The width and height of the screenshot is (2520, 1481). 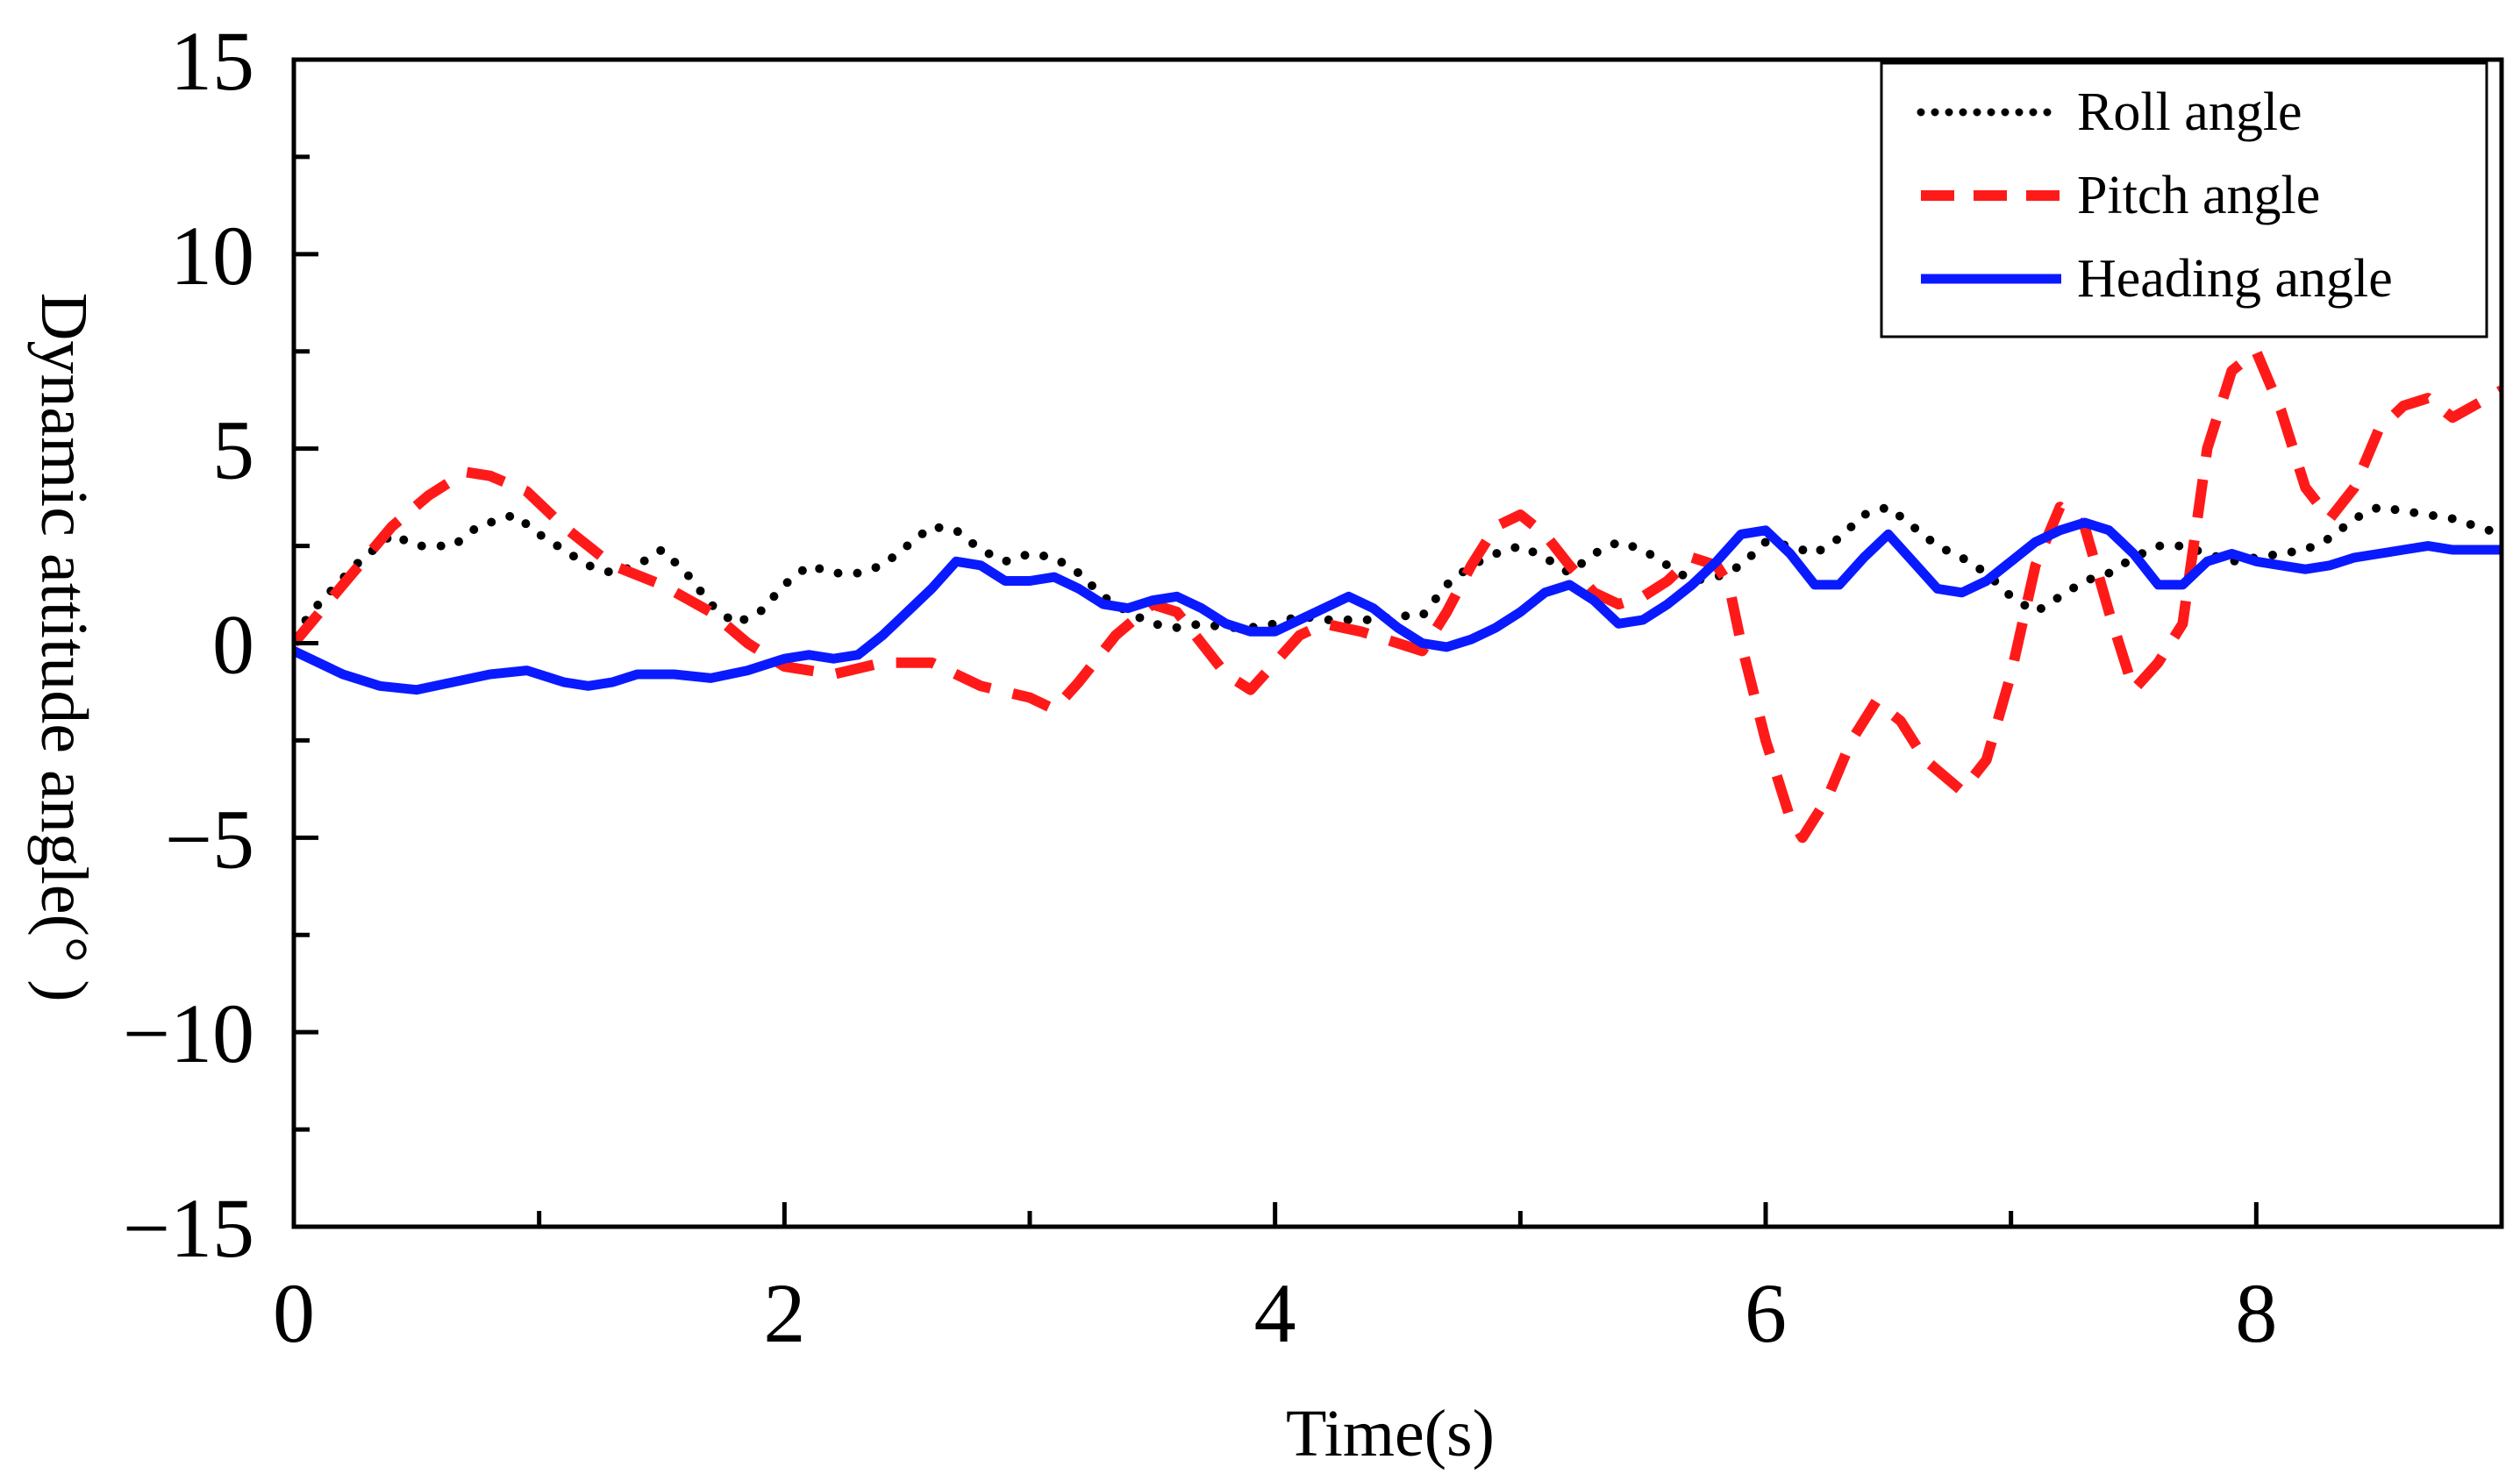 I want to click on legend-label-heading-angle: Heading angle, so click(x=2235, y=279).